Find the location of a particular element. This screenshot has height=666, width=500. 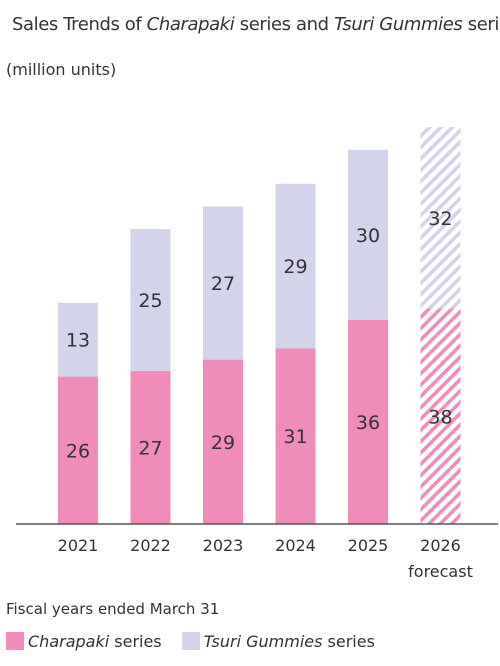

value-label-charapaki-2022: 27 is located at coordinates (150, 448).